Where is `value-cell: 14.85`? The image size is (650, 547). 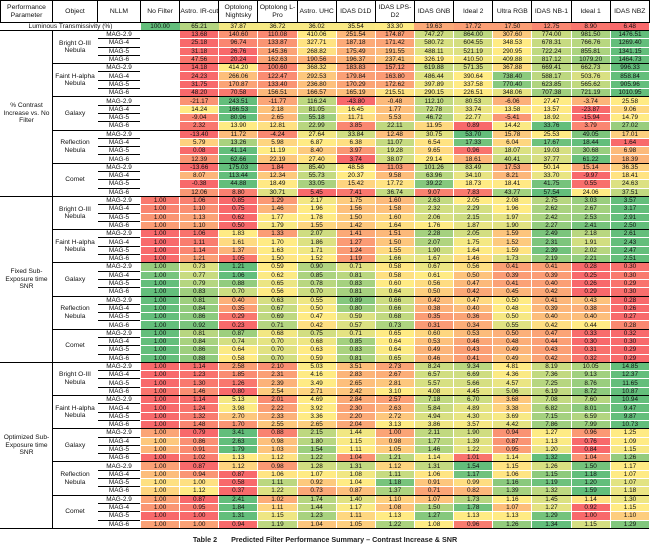
value-cell: 14.85 is located at coordinates (629, 367).